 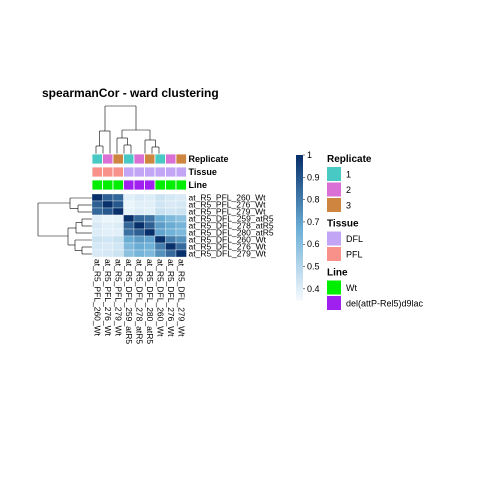 What do you see at coordinates (313, 244) in the screenshot?
I see `color-scale-tick-label: 0.6` at bounding box center [313, 244].